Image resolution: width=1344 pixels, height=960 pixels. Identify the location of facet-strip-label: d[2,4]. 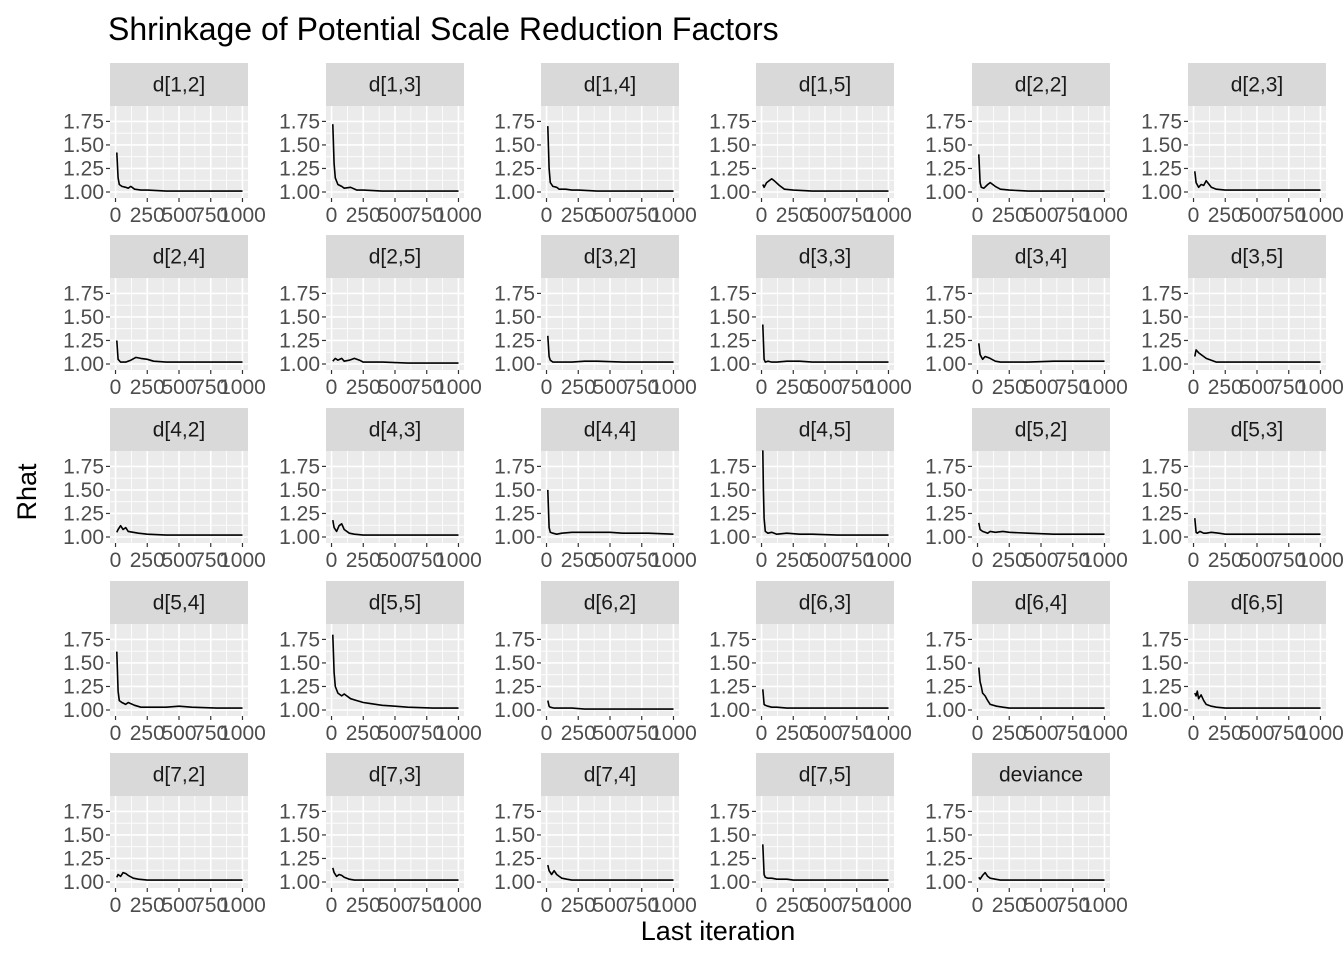
(179, 257).